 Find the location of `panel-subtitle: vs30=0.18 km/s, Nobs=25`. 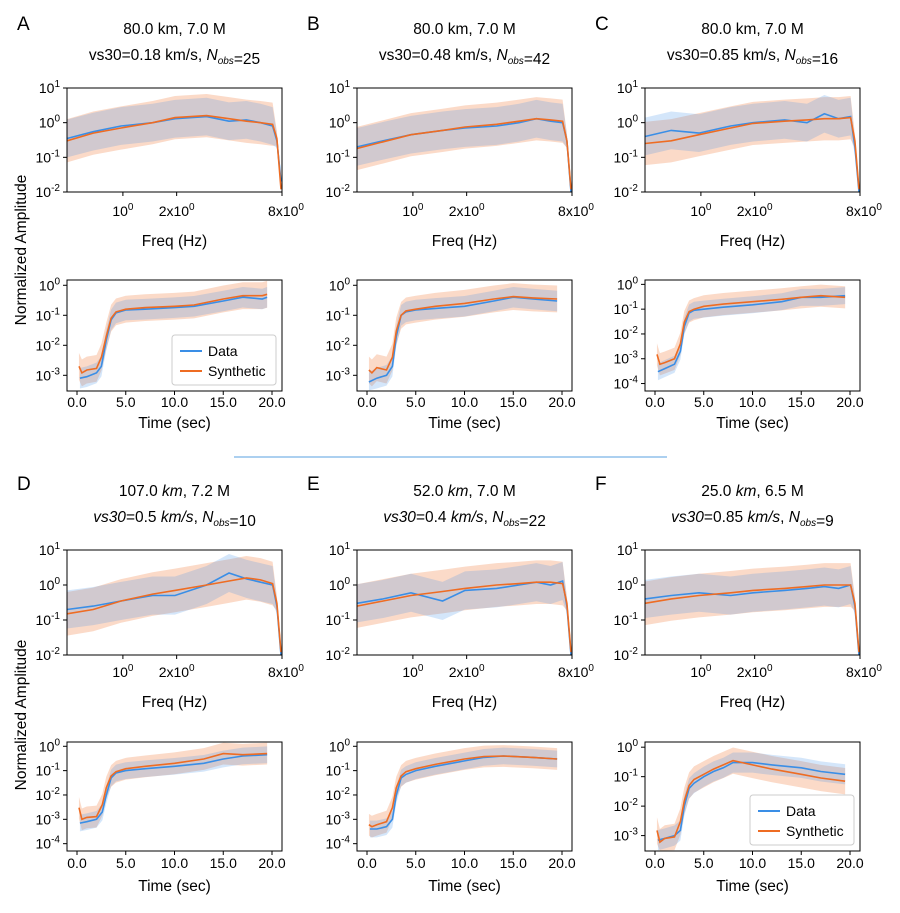

panel-subtitle: vs30=0.18 km/s, Nobs=25 is located at coordinates (174, 57).